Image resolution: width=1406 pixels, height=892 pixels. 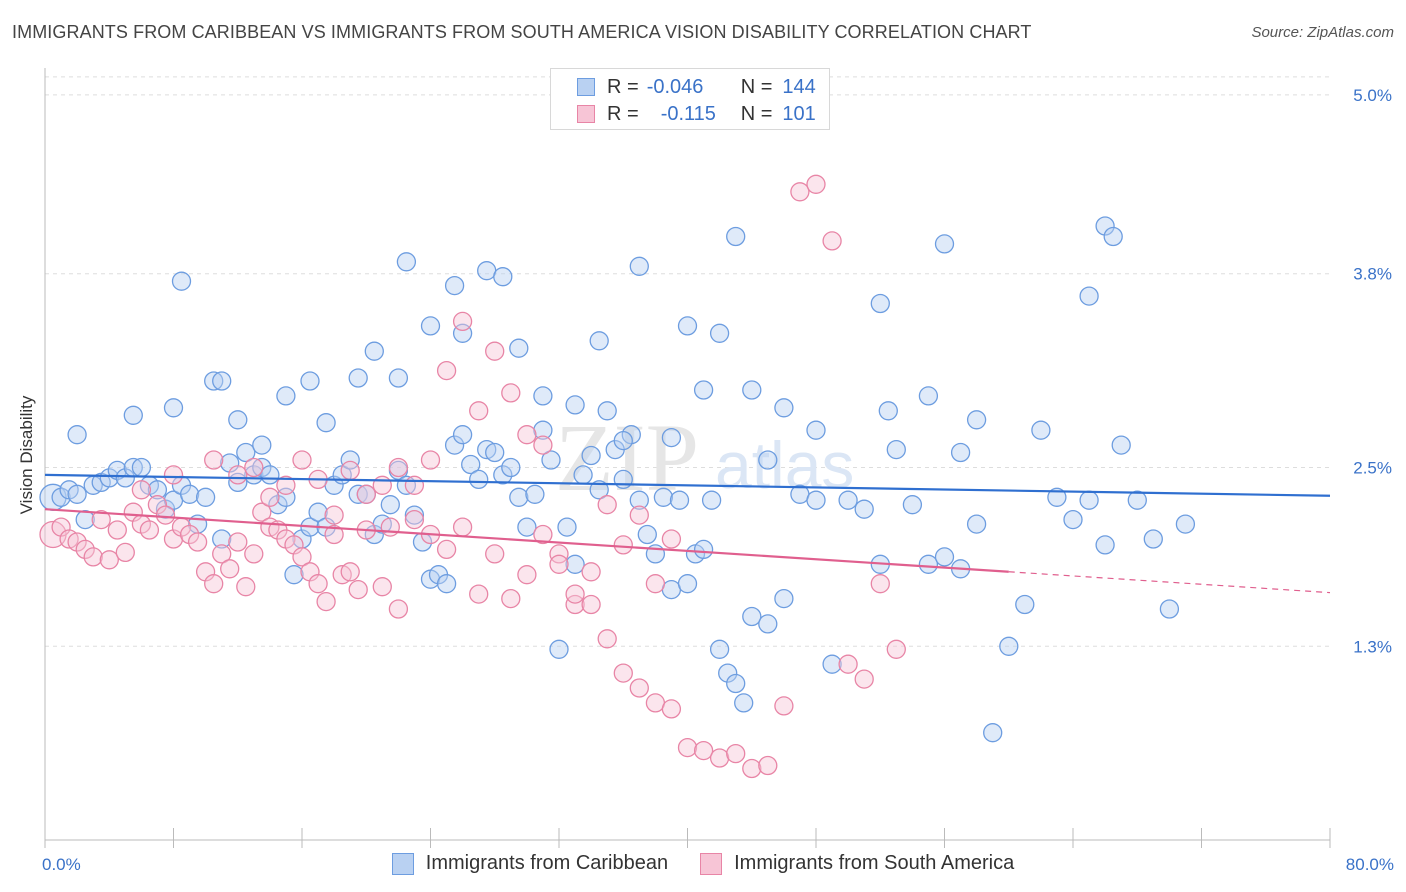 I want to click on legend-n-value-caribbean: 144, so click(x=799, y=86).